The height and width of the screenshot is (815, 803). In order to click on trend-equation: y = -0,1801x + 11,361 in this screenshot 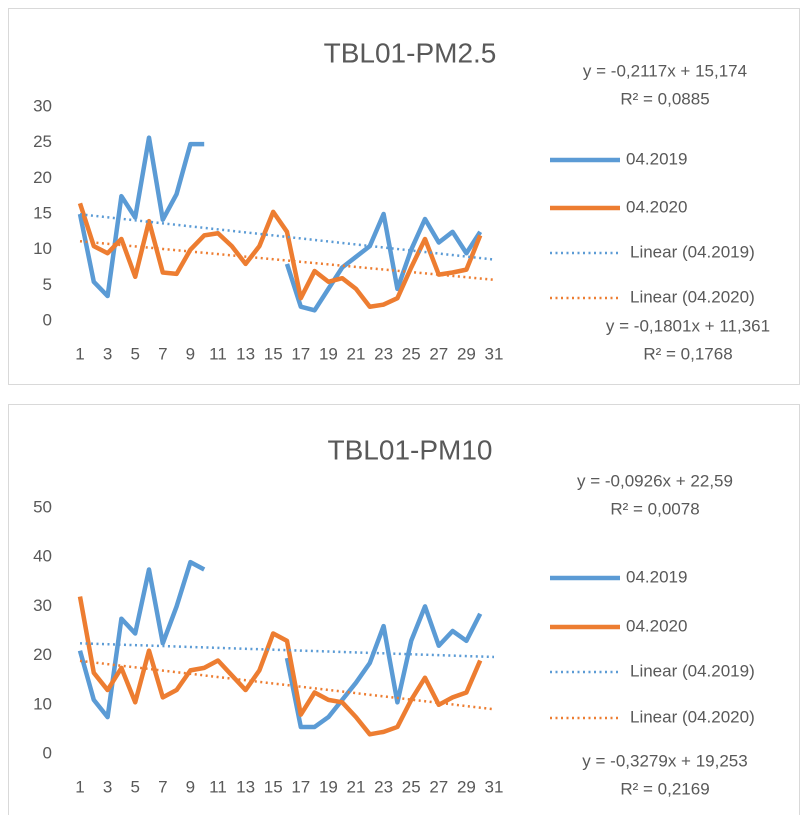, I will do `click(688, 325)`.